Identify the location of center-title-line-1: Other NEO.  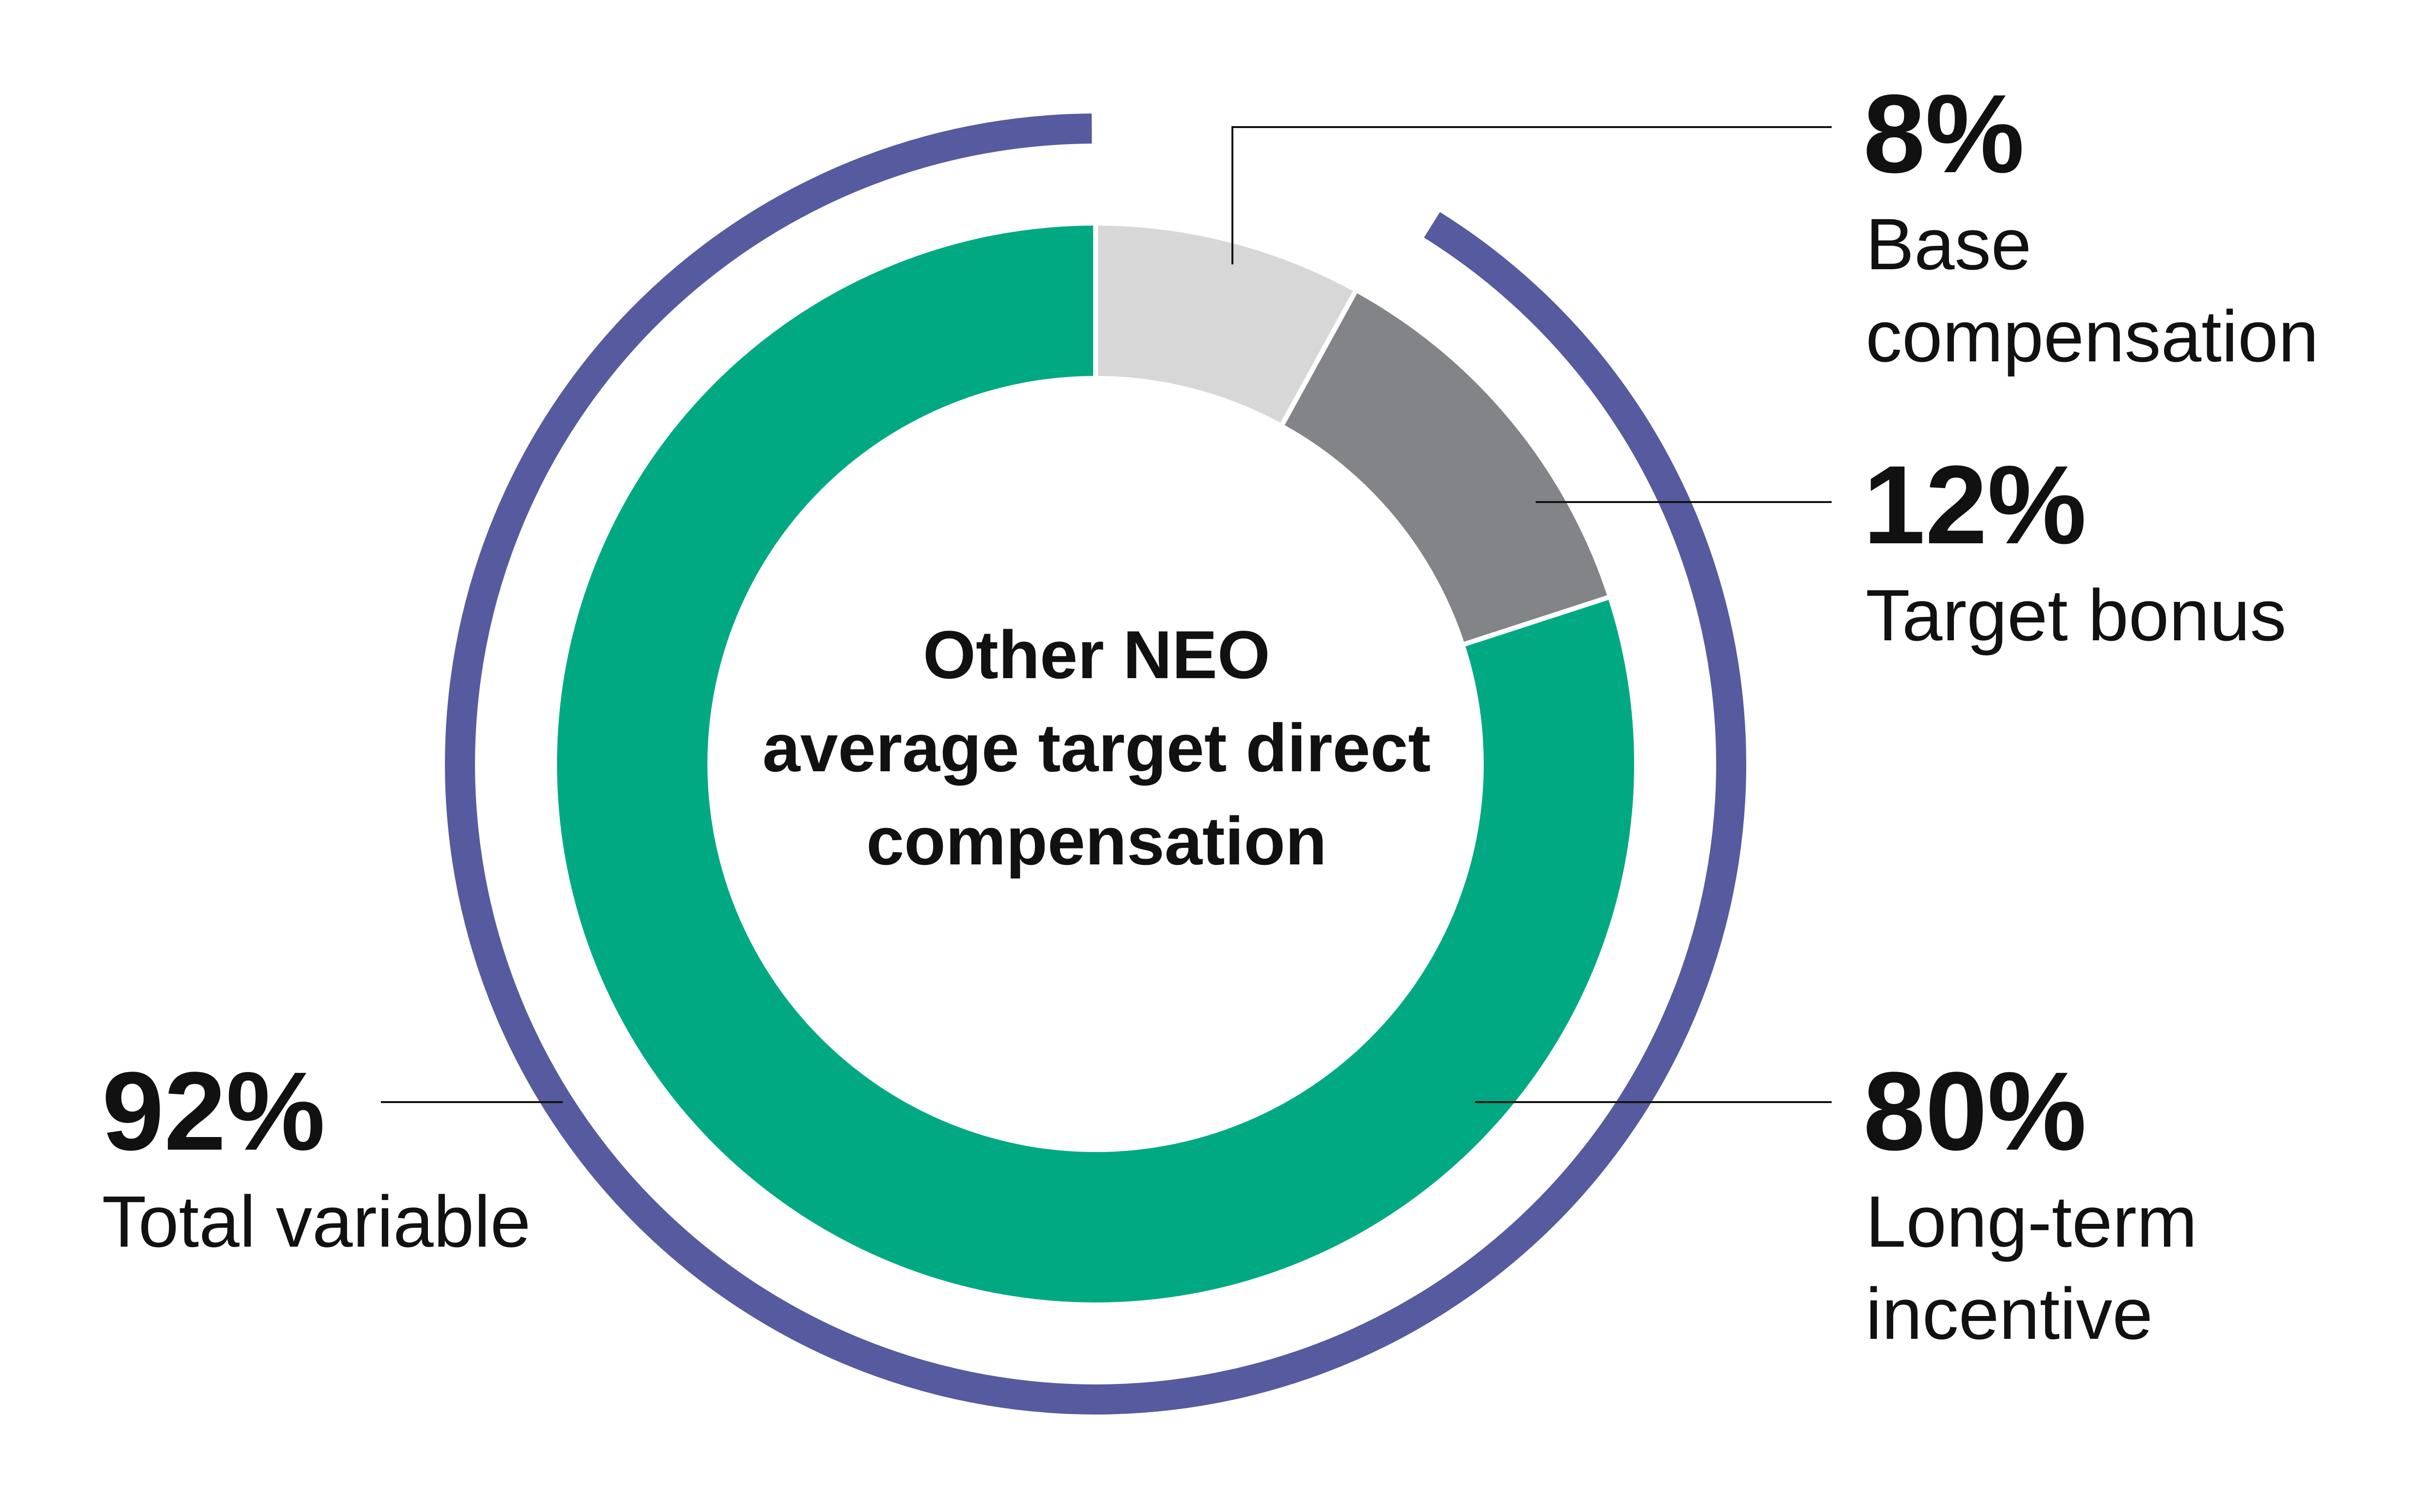
(1096, 655).